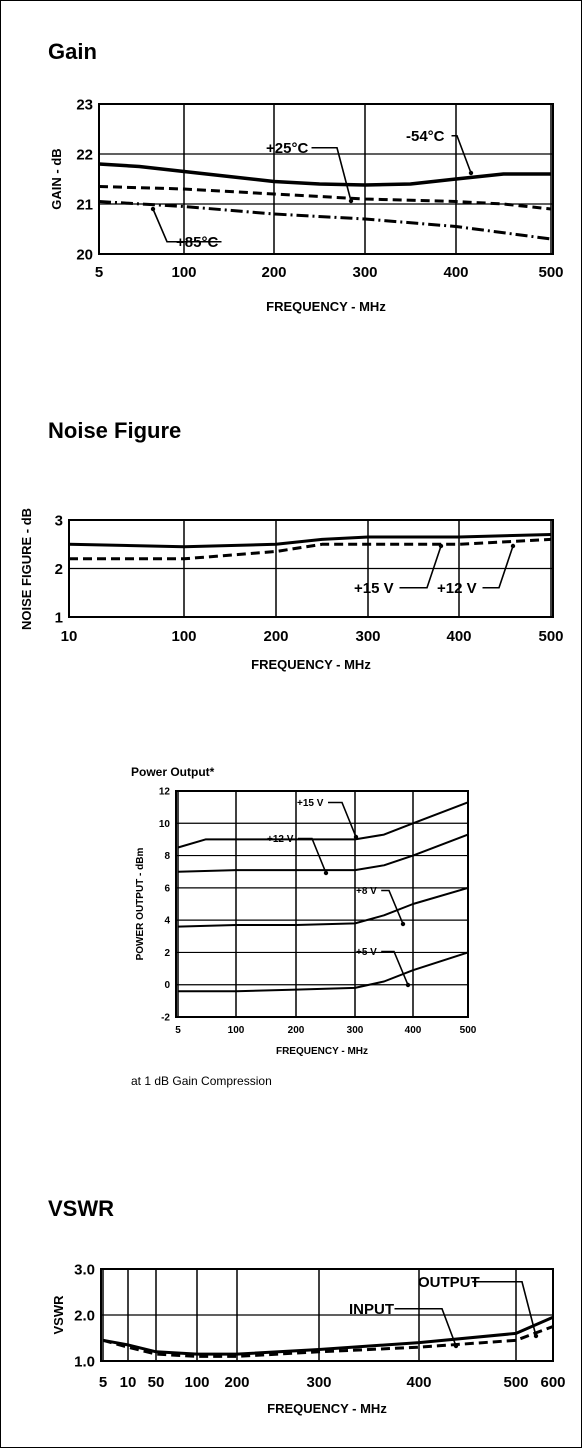  I want to click on series-annotation: INPUT, so click(371, 1309).